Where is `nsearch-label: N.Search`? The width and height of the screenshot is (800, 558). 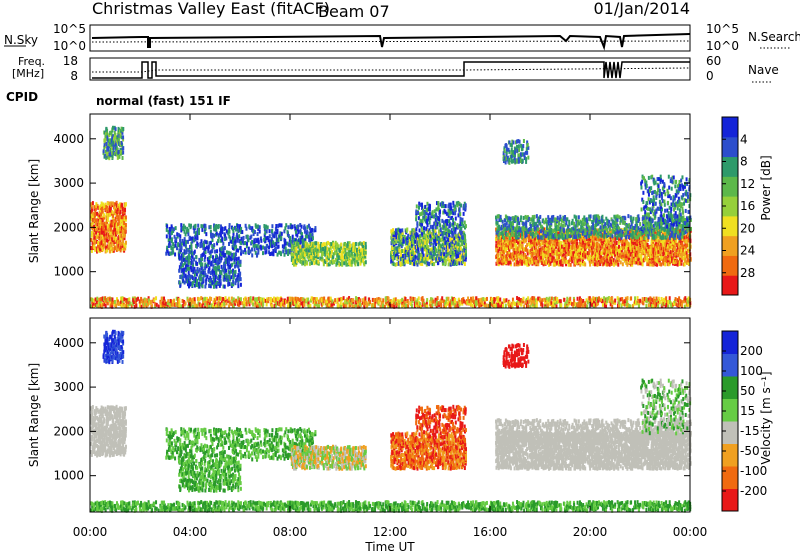 nsearch-label: N.Search is located at coordinates (774, 37).